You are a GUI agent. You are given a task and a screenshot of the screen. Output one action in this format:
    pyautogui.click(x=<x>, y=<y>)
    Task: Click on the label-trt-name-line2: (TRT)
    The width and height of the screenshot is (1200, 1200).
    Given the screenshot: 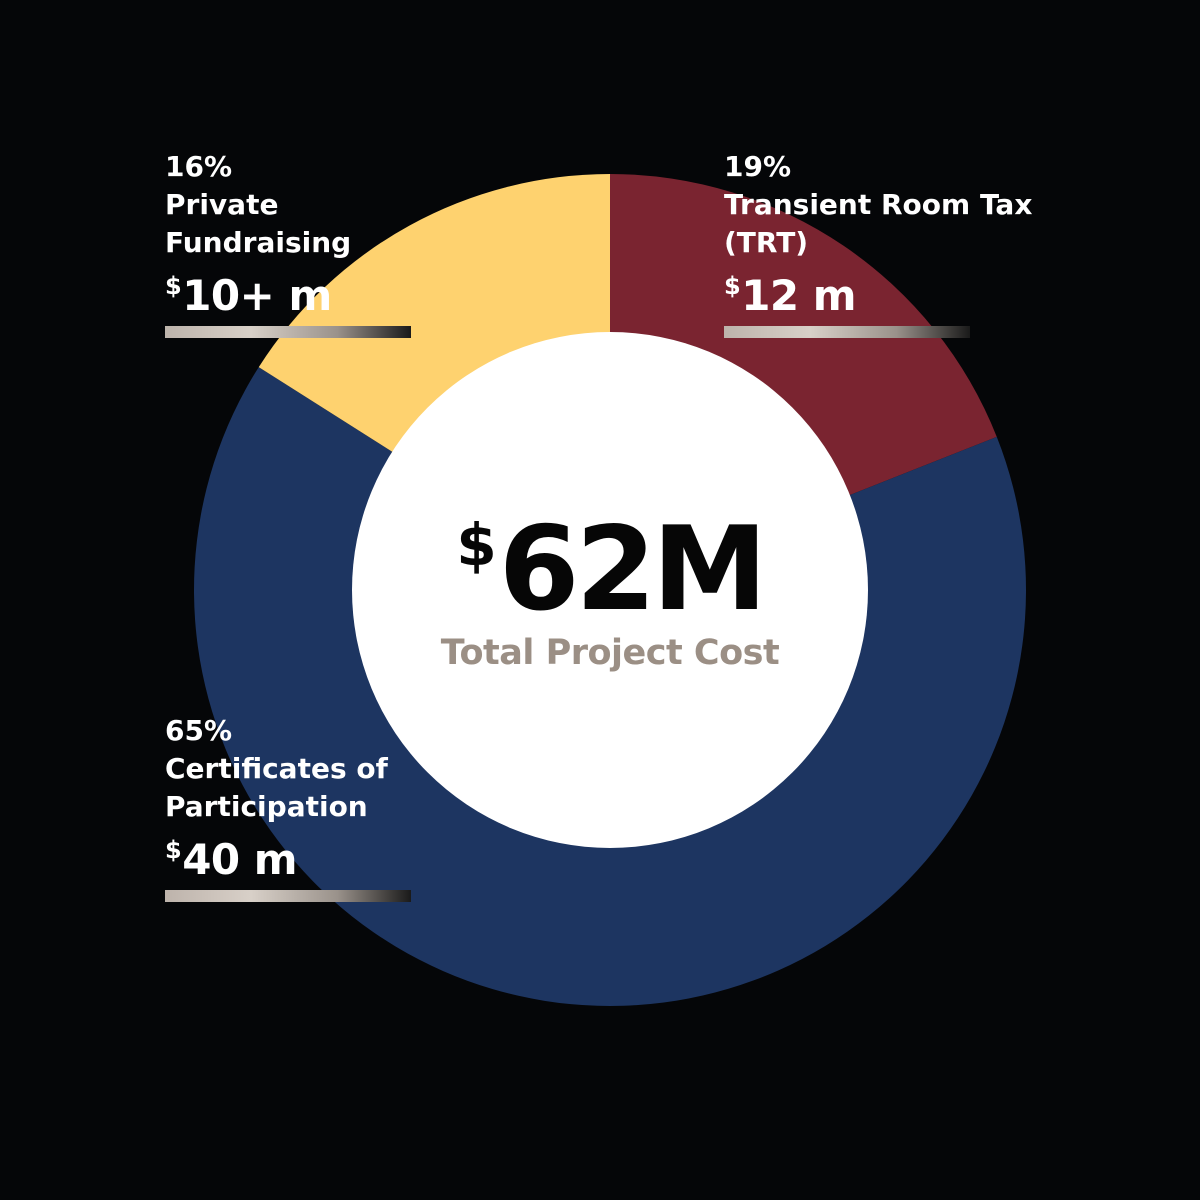 What is the action you would take?
    pyautogui.click(x=766, y=242)
    